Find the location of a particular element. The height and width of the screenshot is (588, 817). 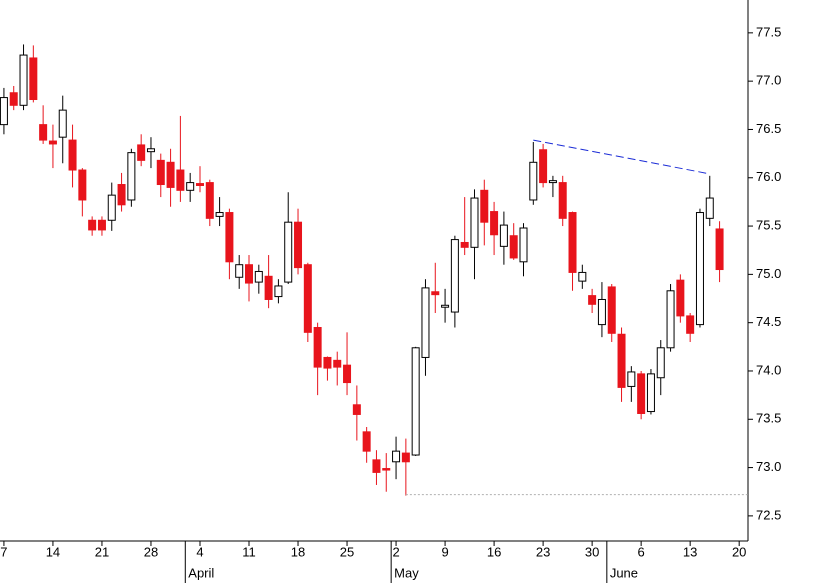

y-tick-label: 77.5 is located at coordinates (768, 31).